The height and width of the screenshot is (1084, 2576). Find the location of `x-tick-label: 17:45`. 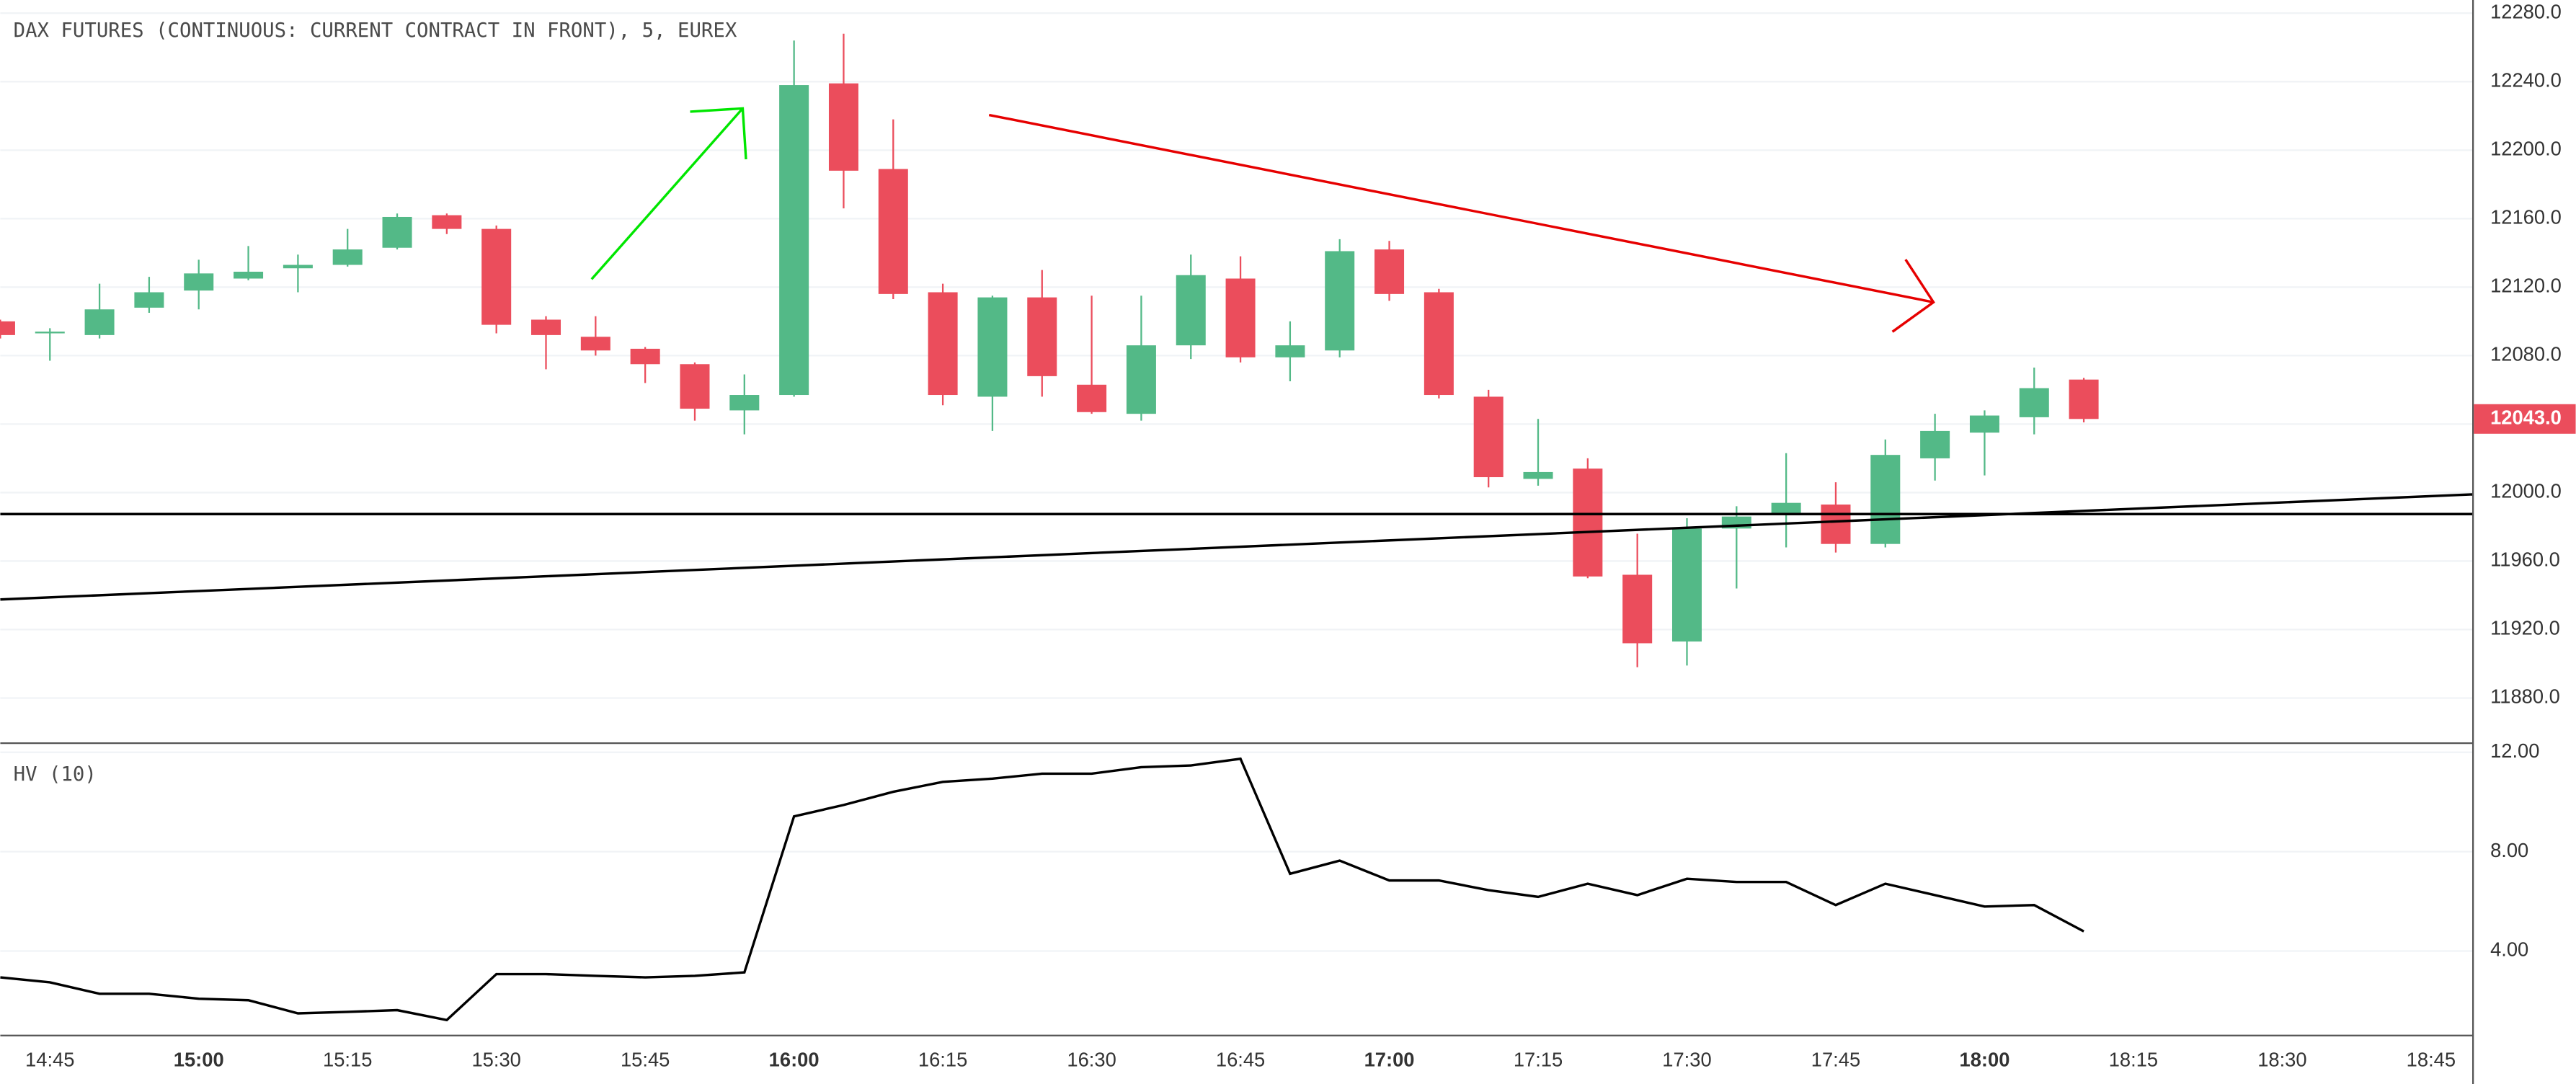

x-tick-label: 17:45 is located at coordinates (1835, 1059).